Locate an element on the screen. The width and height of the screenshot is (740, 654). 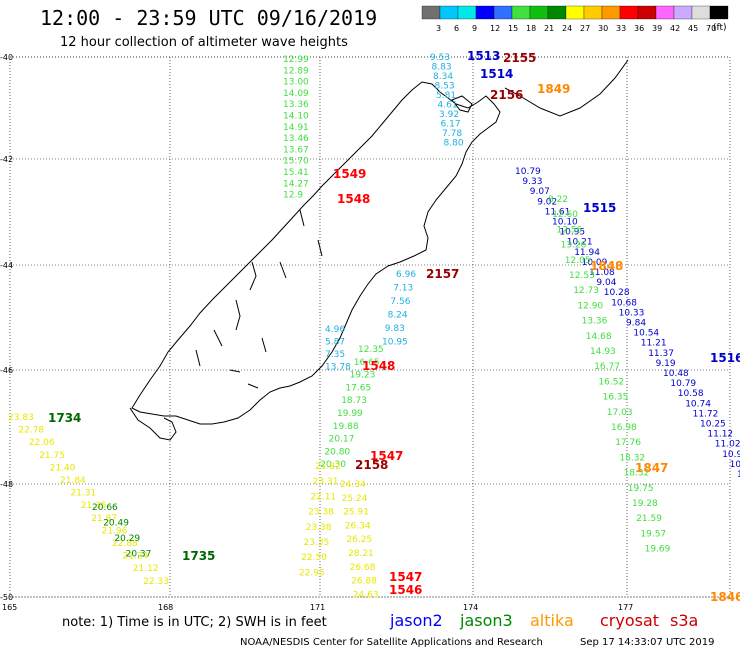
lon-label: 171 is located at coordinates (317, 607).